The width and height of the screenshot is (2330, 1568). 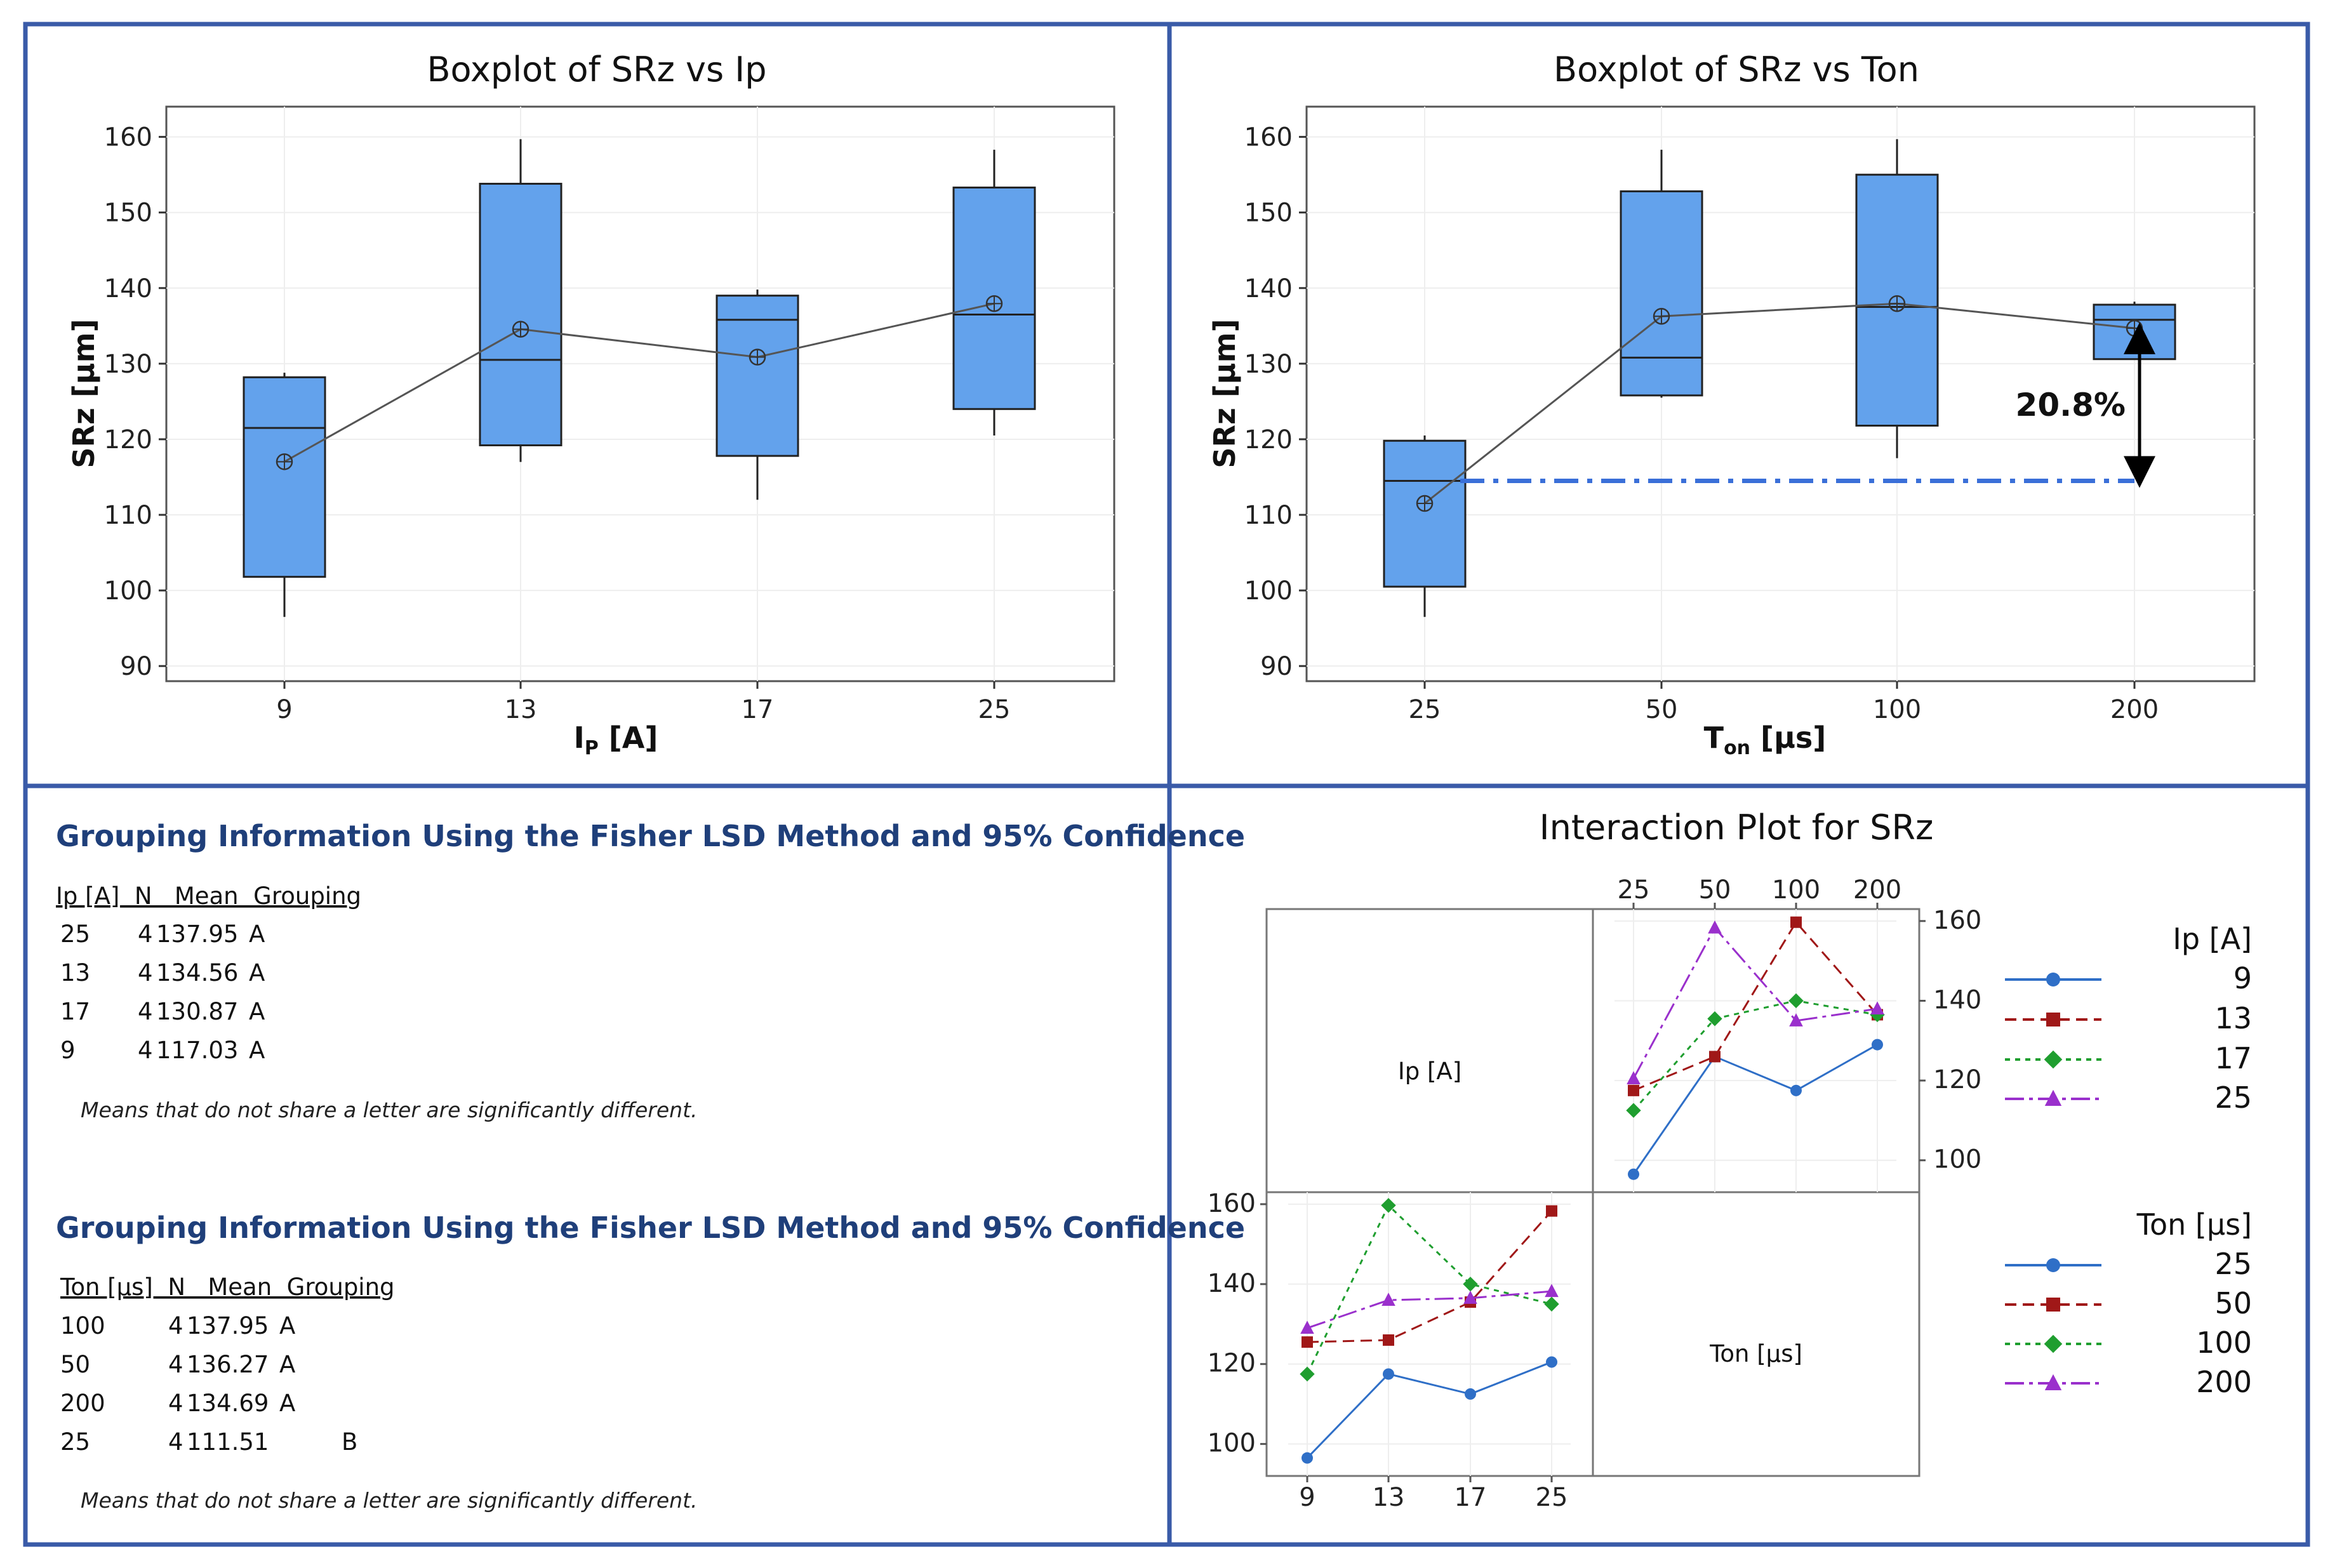 I want to click on right-y-tick-label: 140, so click(x=1957, y=999).